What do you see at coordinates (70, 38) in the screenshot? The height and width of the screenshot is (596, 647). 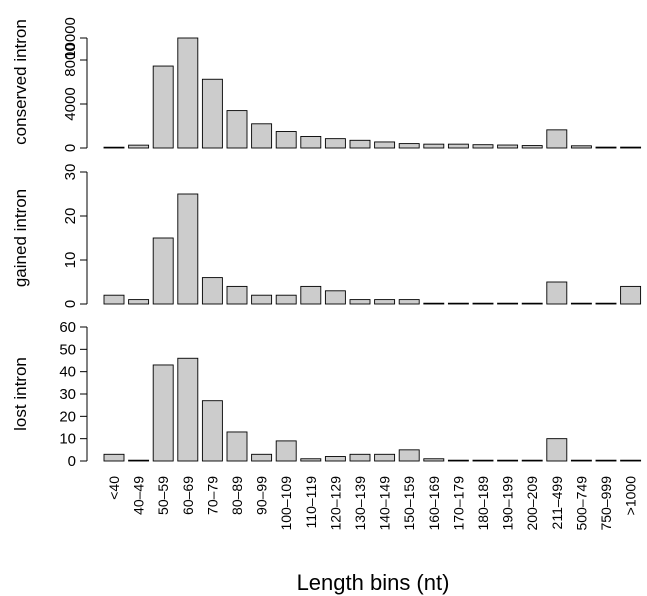 I see `y-tick-label: 10000` at bounding box center [70, 38].